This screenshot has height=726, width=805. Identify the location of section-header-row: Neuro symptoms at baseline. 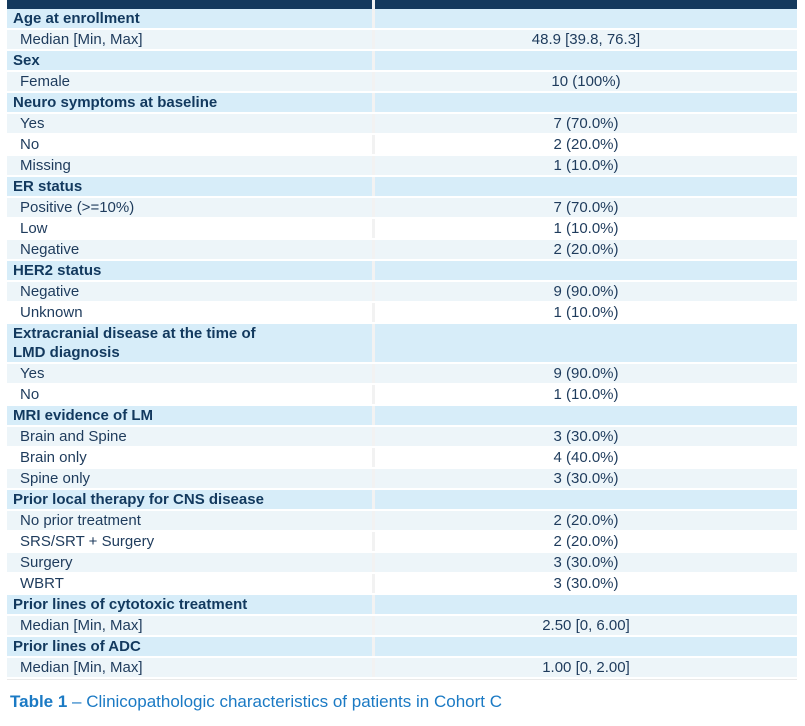
(402, 103).